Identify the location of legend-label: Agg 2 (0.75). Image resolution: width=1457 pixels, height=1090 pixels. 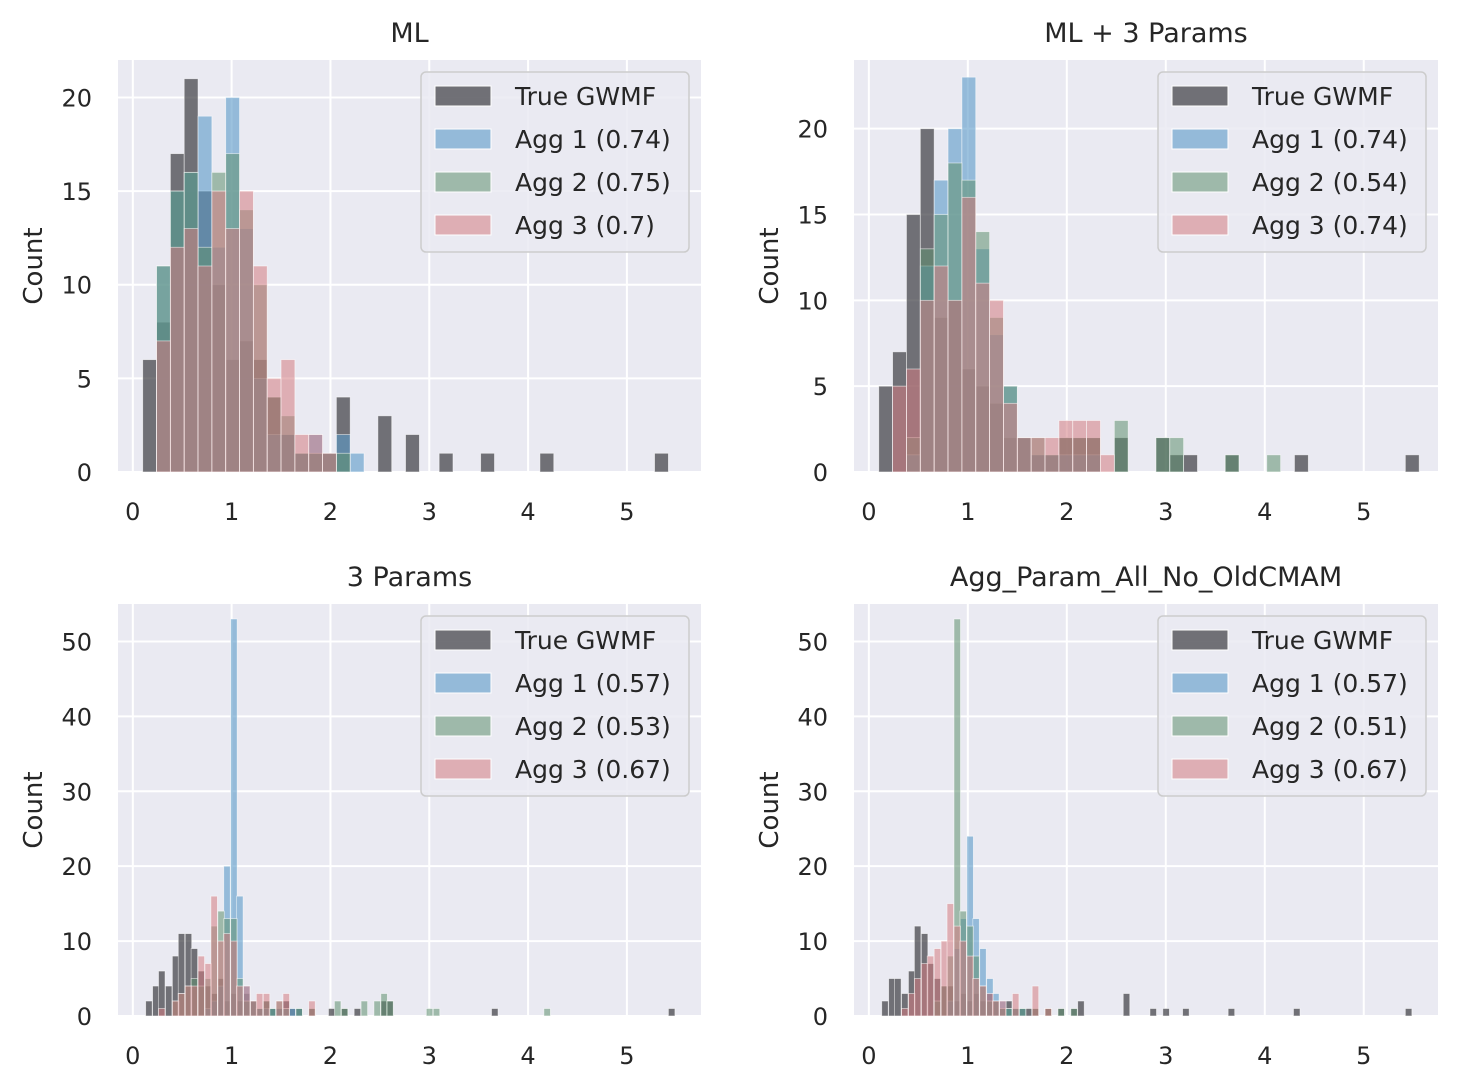
(593, 182).